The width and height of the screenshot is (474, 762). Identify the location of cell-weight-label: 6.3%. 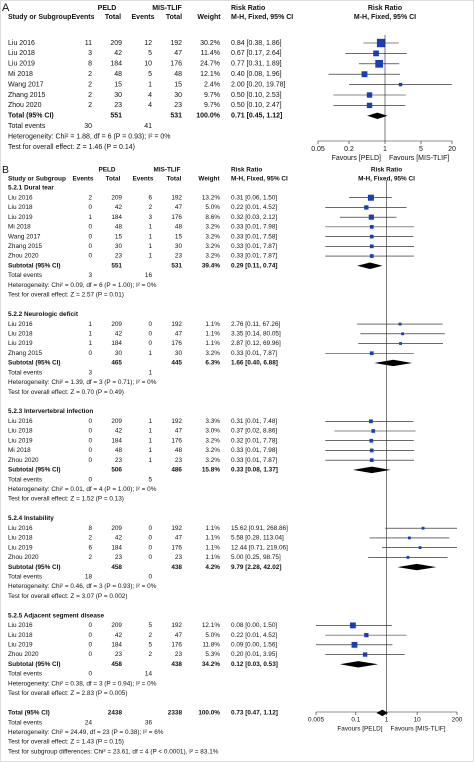
(212, 363).